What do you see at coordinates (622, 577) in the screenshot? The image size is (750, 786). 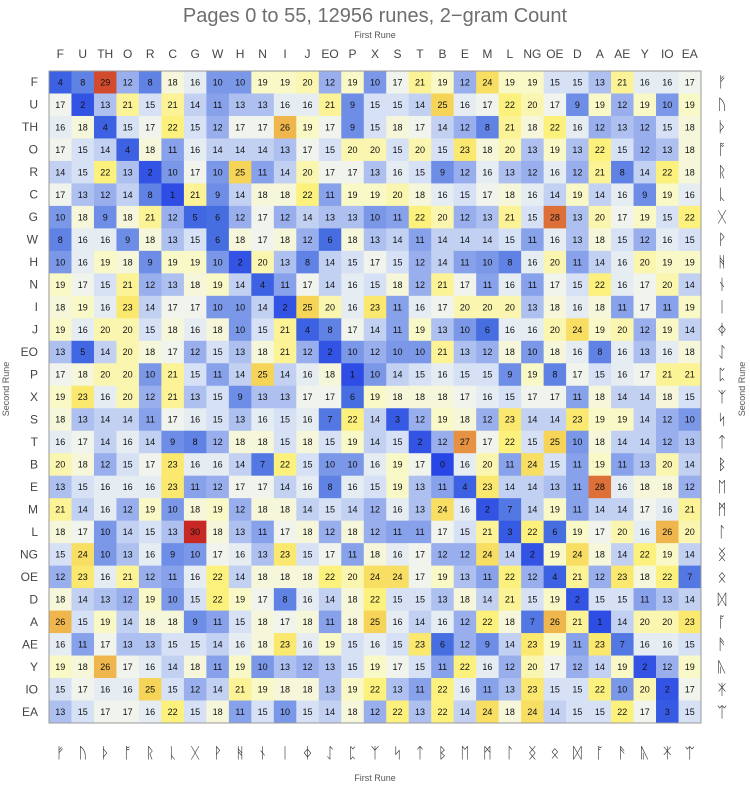 I see `cell-value-label: 23` at bounding box center [622, 577].